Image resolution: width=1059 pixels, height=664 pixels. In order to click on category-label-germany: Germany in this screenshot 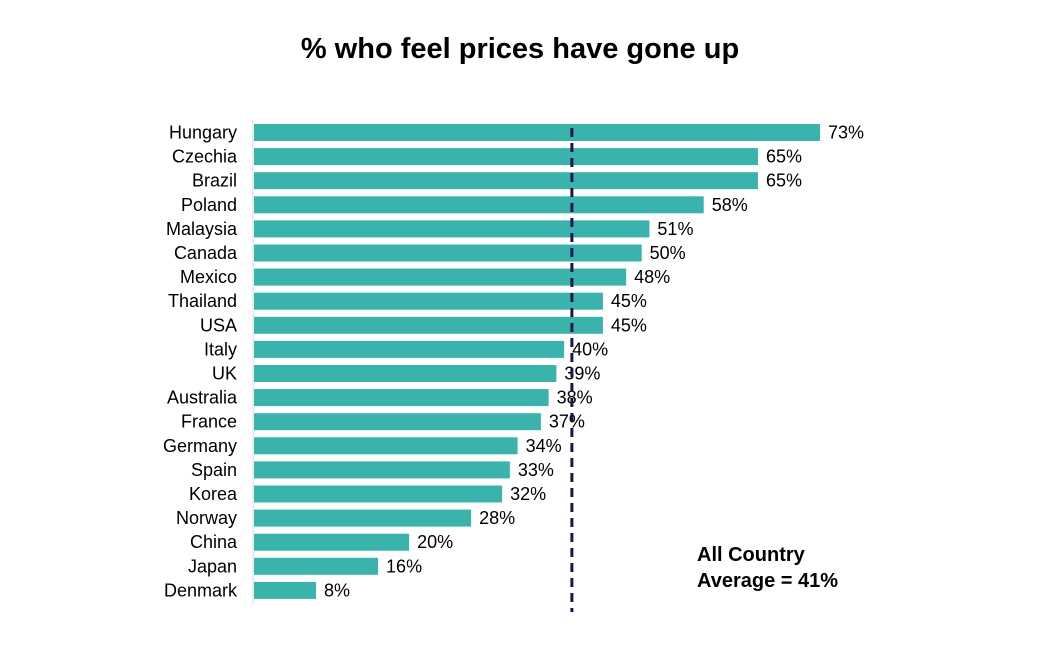, I will do `click(200, 446)`.